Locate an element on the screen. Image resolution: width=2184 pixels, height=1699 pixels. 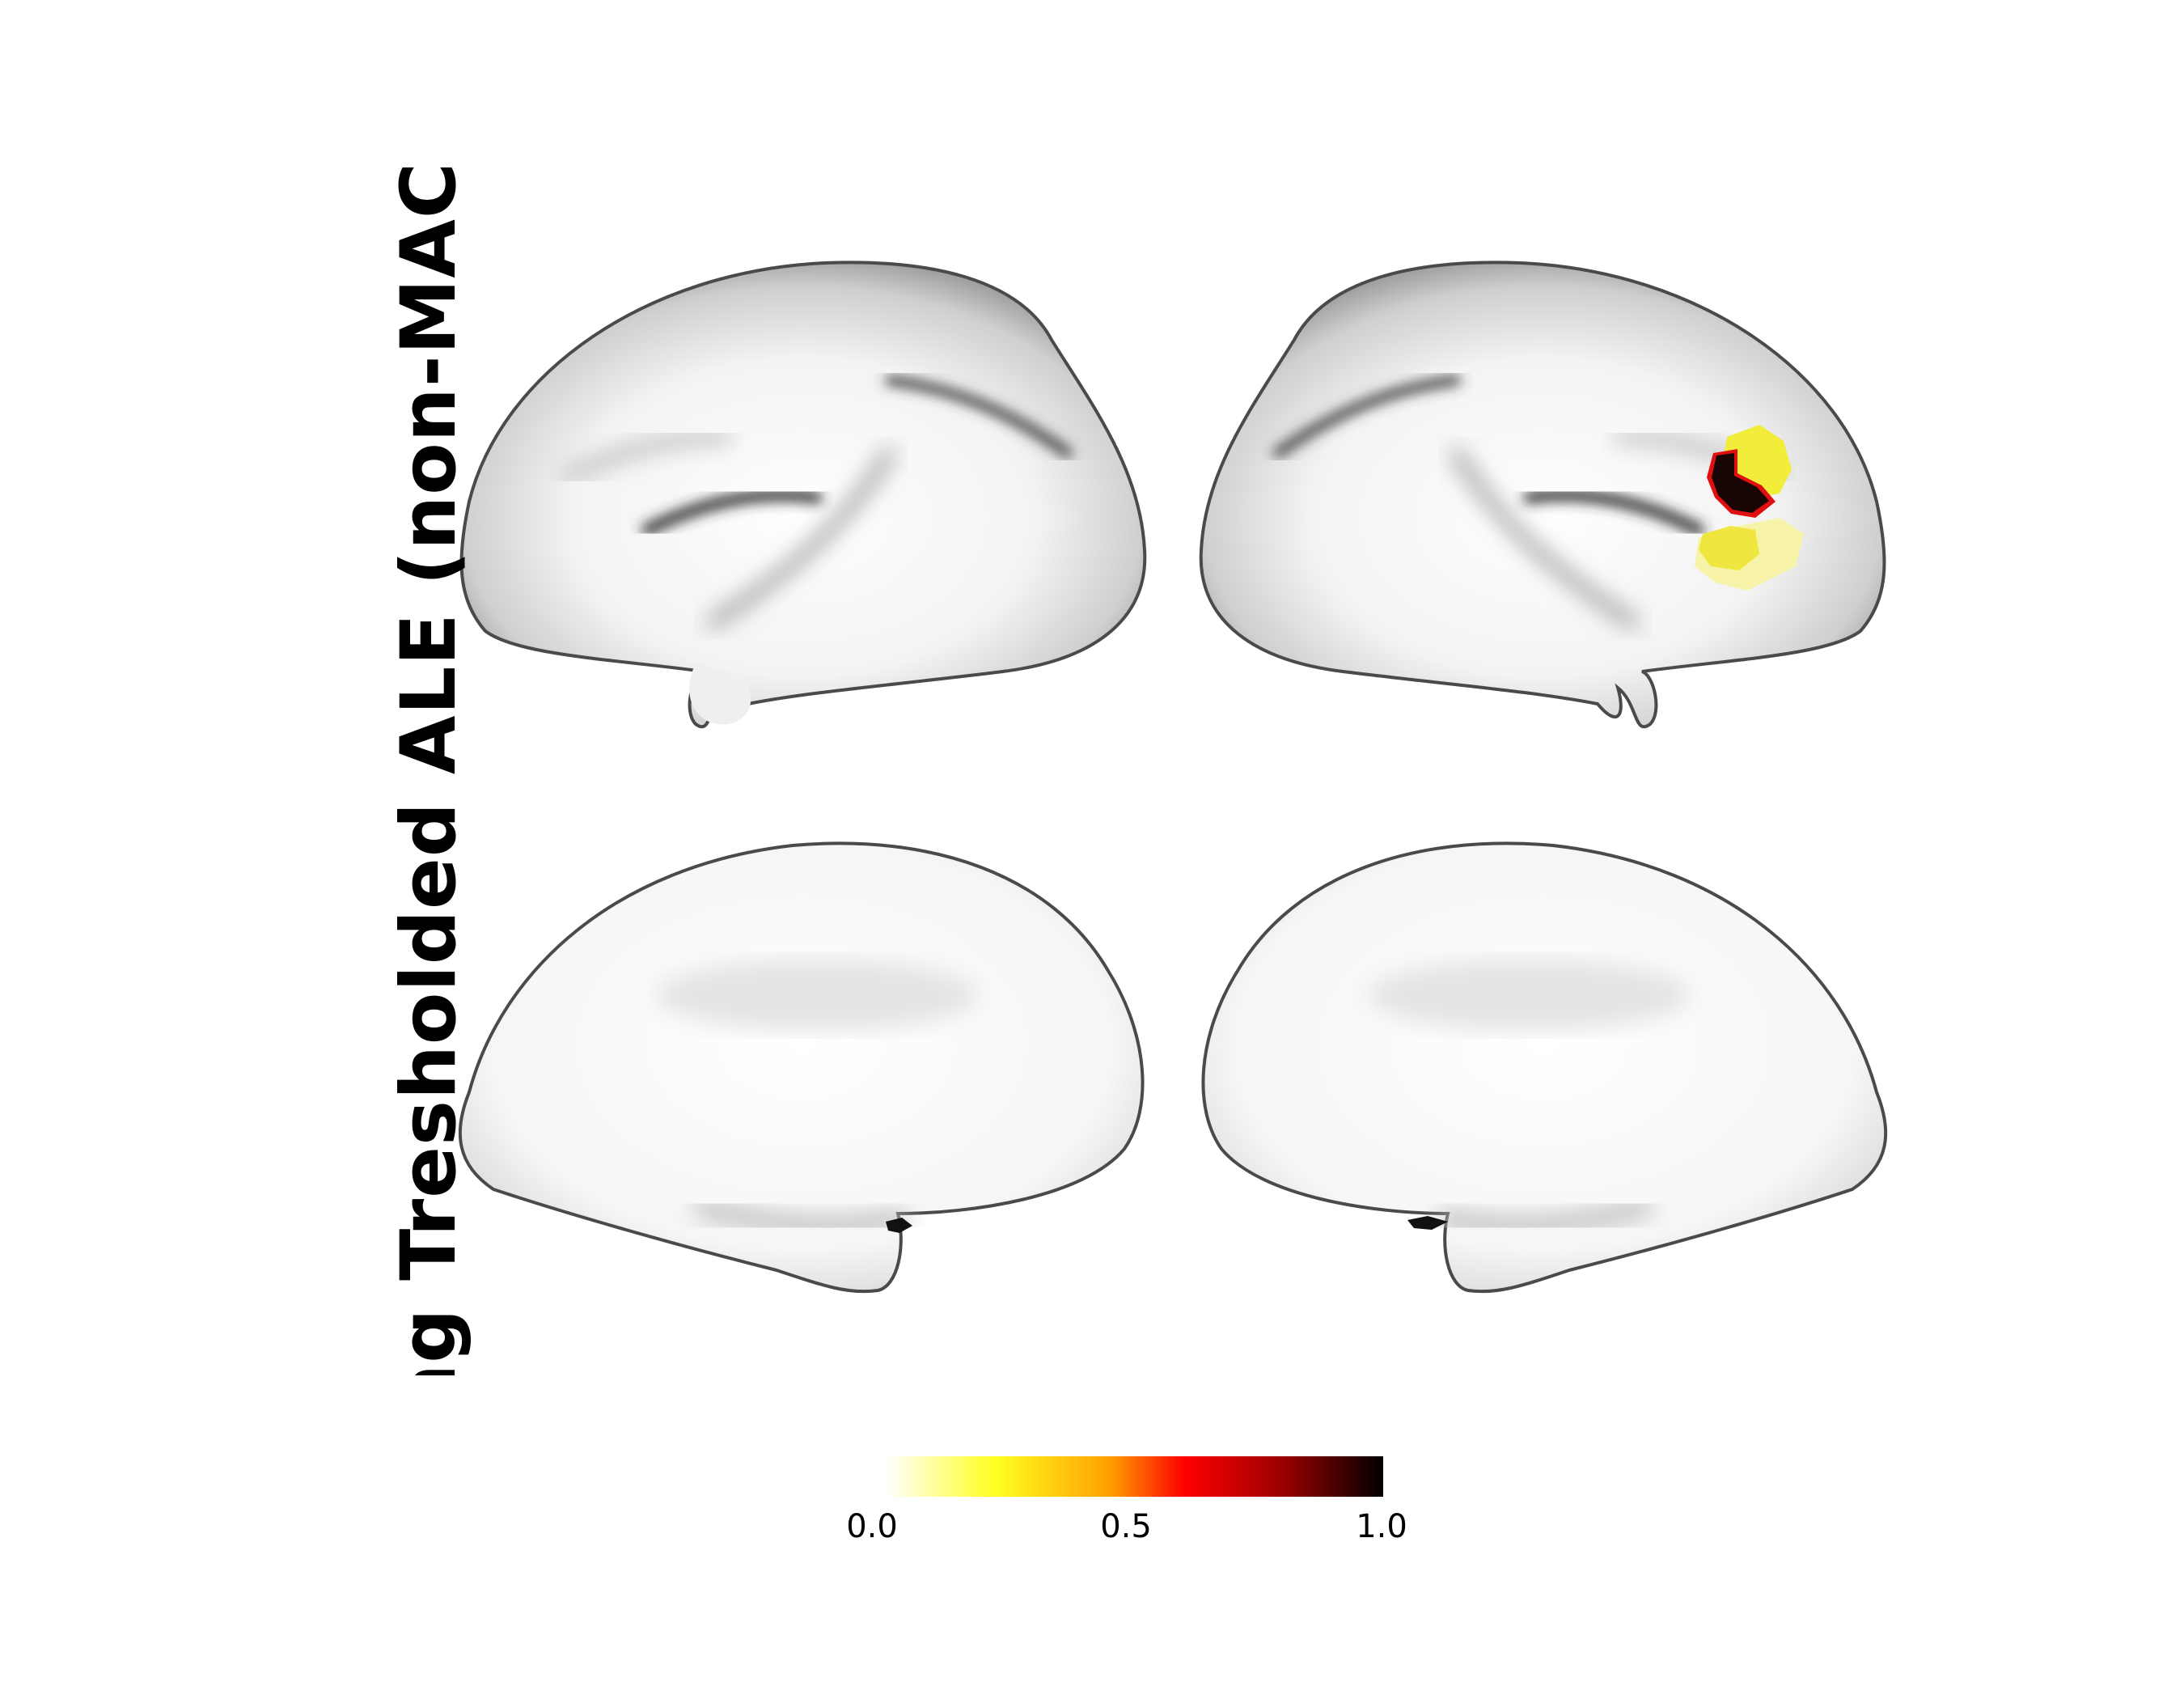
colorbar-gradient is located at coordinates (1134, 1476).